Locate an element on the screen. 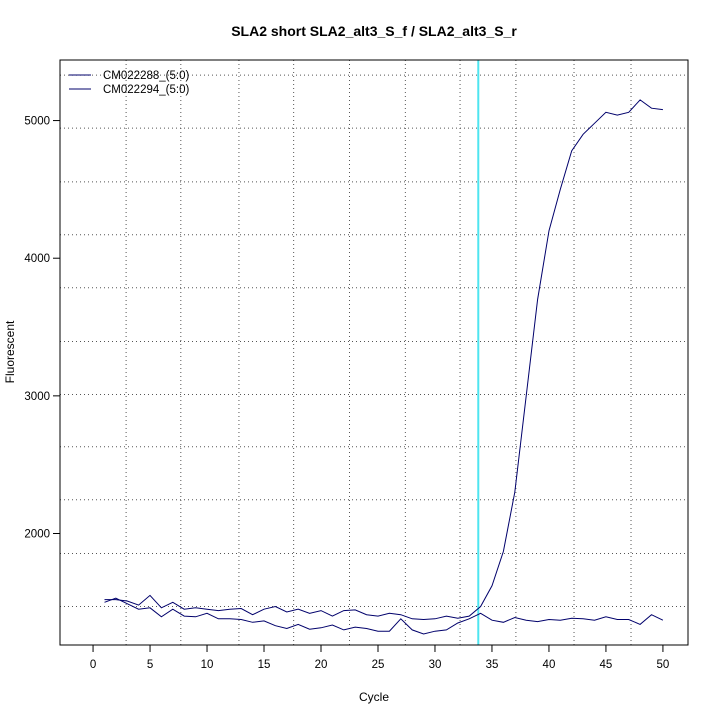 The image size is (720, 720). chart-title: SLA2 short SLA2_alt3_S_f / SLA2_alt3_S_r is located at coordinates (374, 31).